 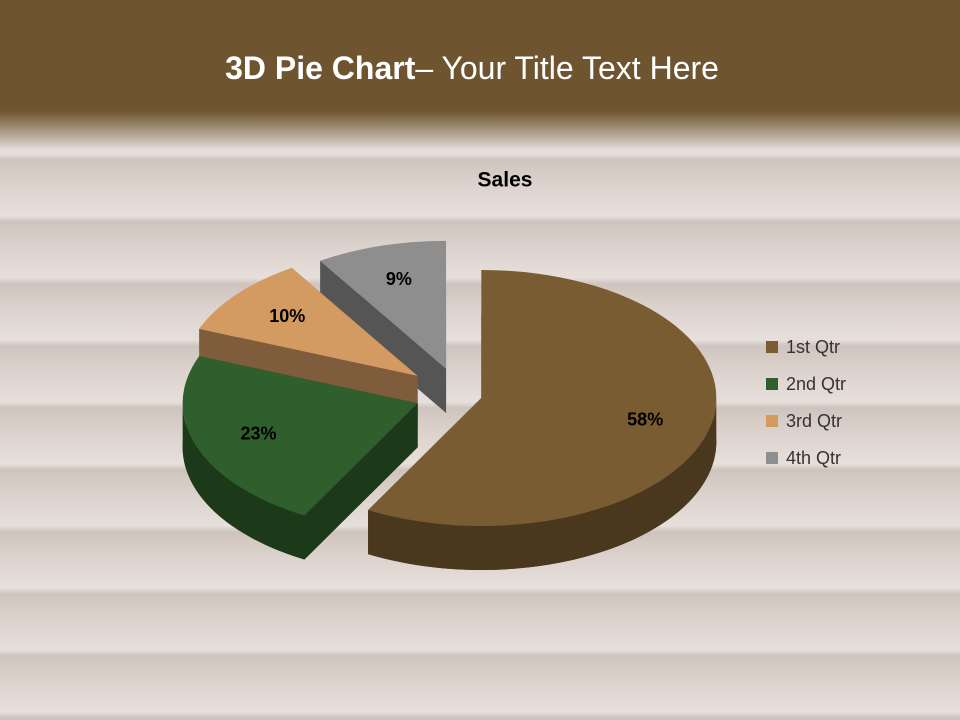 What do you see at coordinates (399, 279) in the screenshot?
I see `data-label: 9%` at bounding box center [399, 279].